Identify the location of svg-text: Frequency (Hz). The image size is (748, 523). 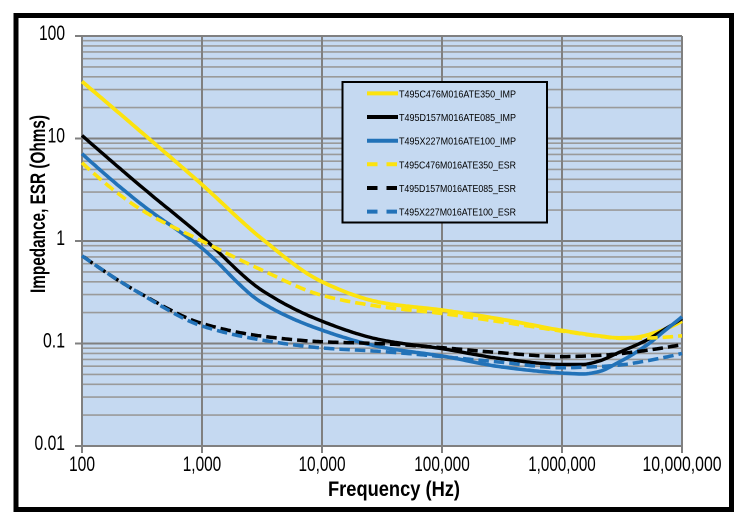
(394, 489).